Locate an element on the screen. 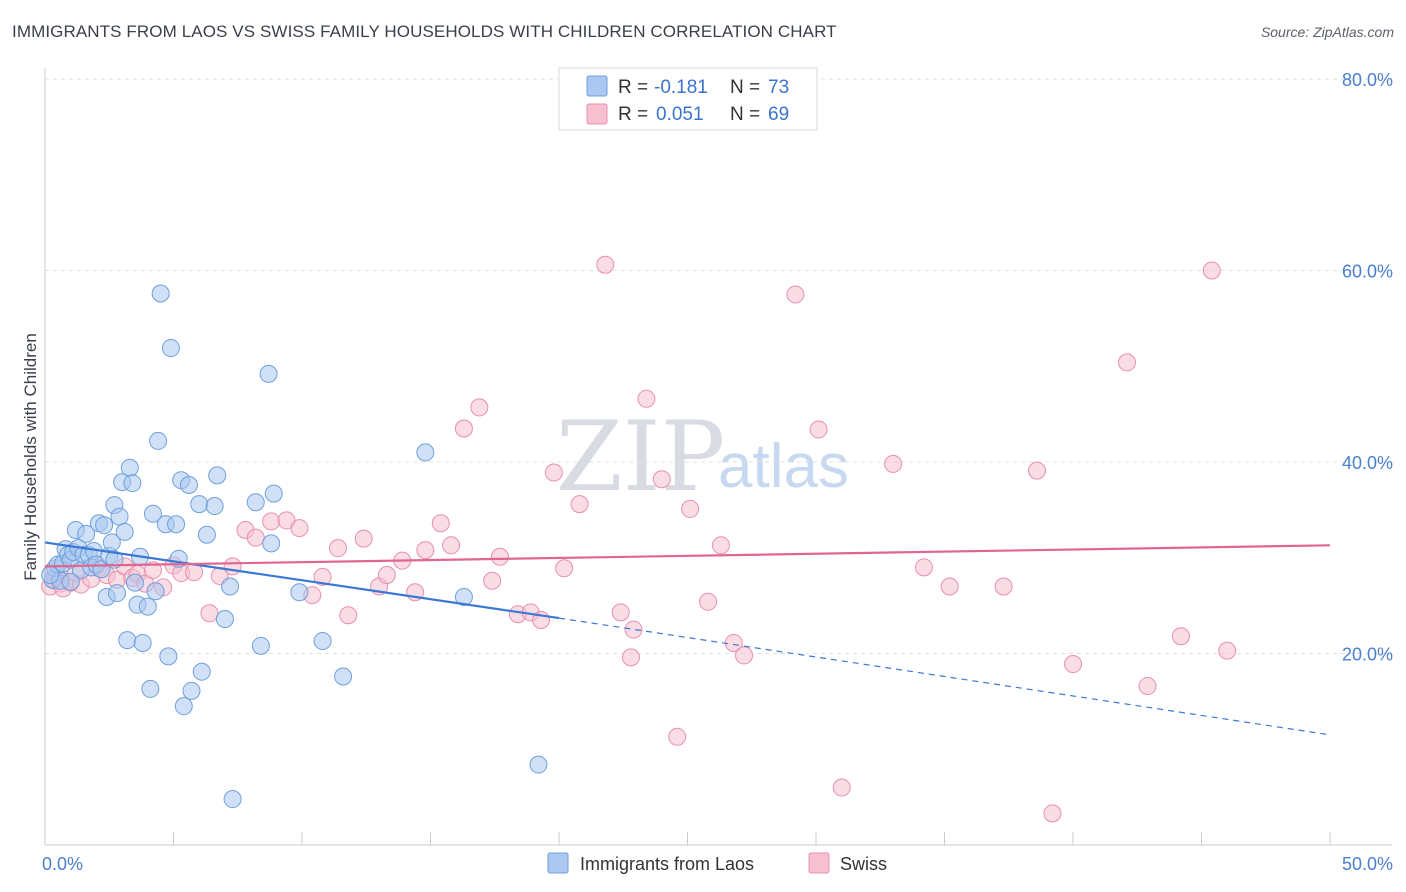 This screenshot has height=892, width=1406. watermark-zip: ZIP is located at coordinates (640, 457).